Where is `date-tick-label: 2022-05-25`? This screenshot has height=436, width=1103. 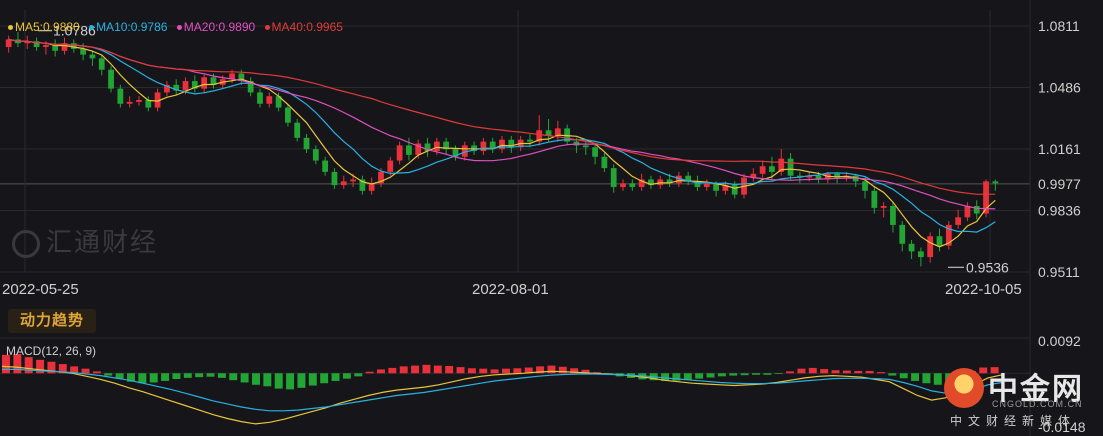
date-tick-label: 2022-05-25 is located at coordinates (40, 289).